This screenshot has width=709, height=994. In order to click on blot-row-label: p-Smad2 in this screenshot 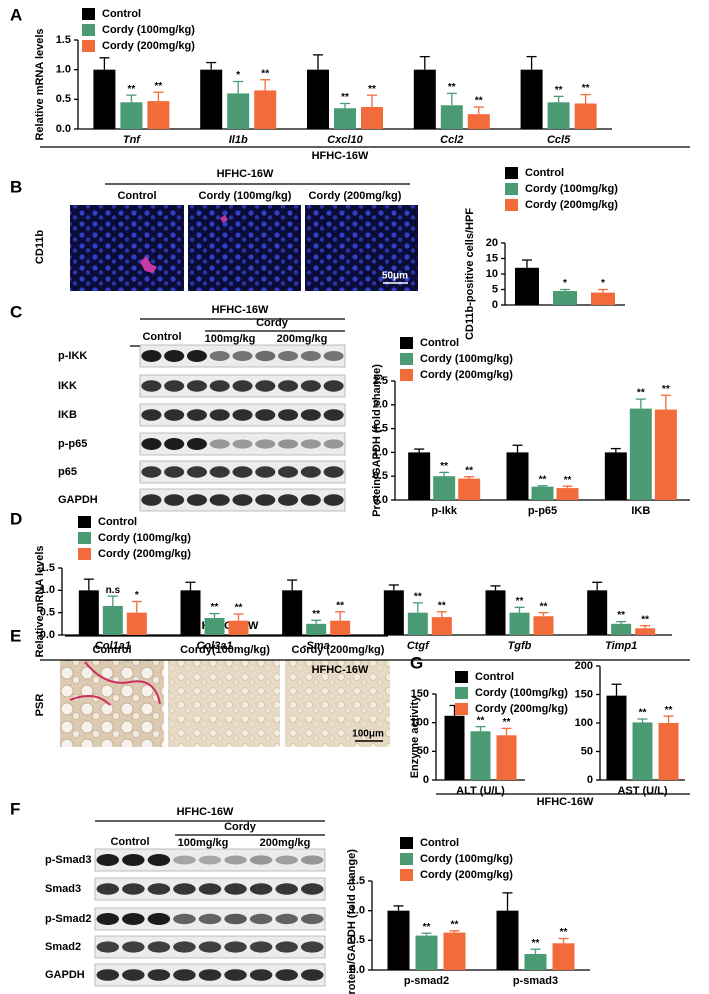, I will do `click(68, 919)`.